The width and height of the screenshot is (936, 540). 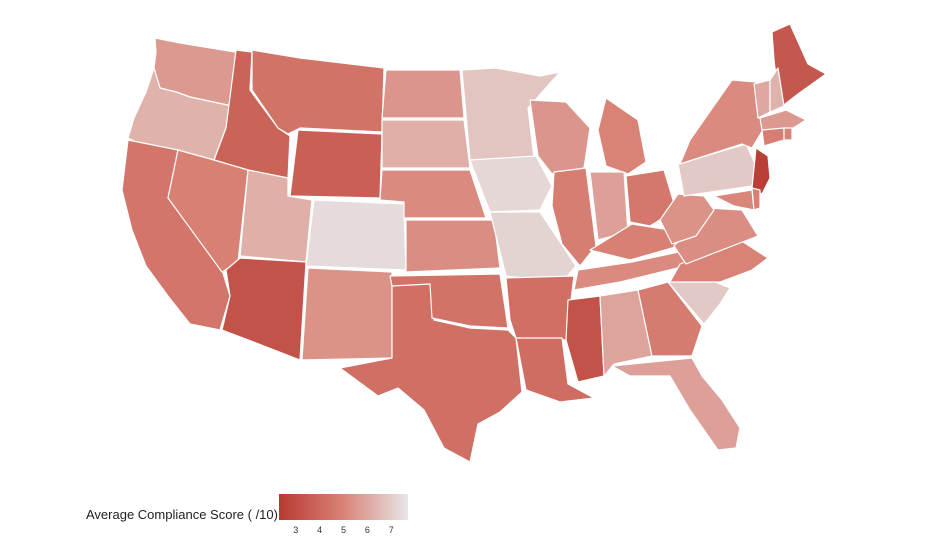 I want to click on state-NJ, so click(x=761, y=171).